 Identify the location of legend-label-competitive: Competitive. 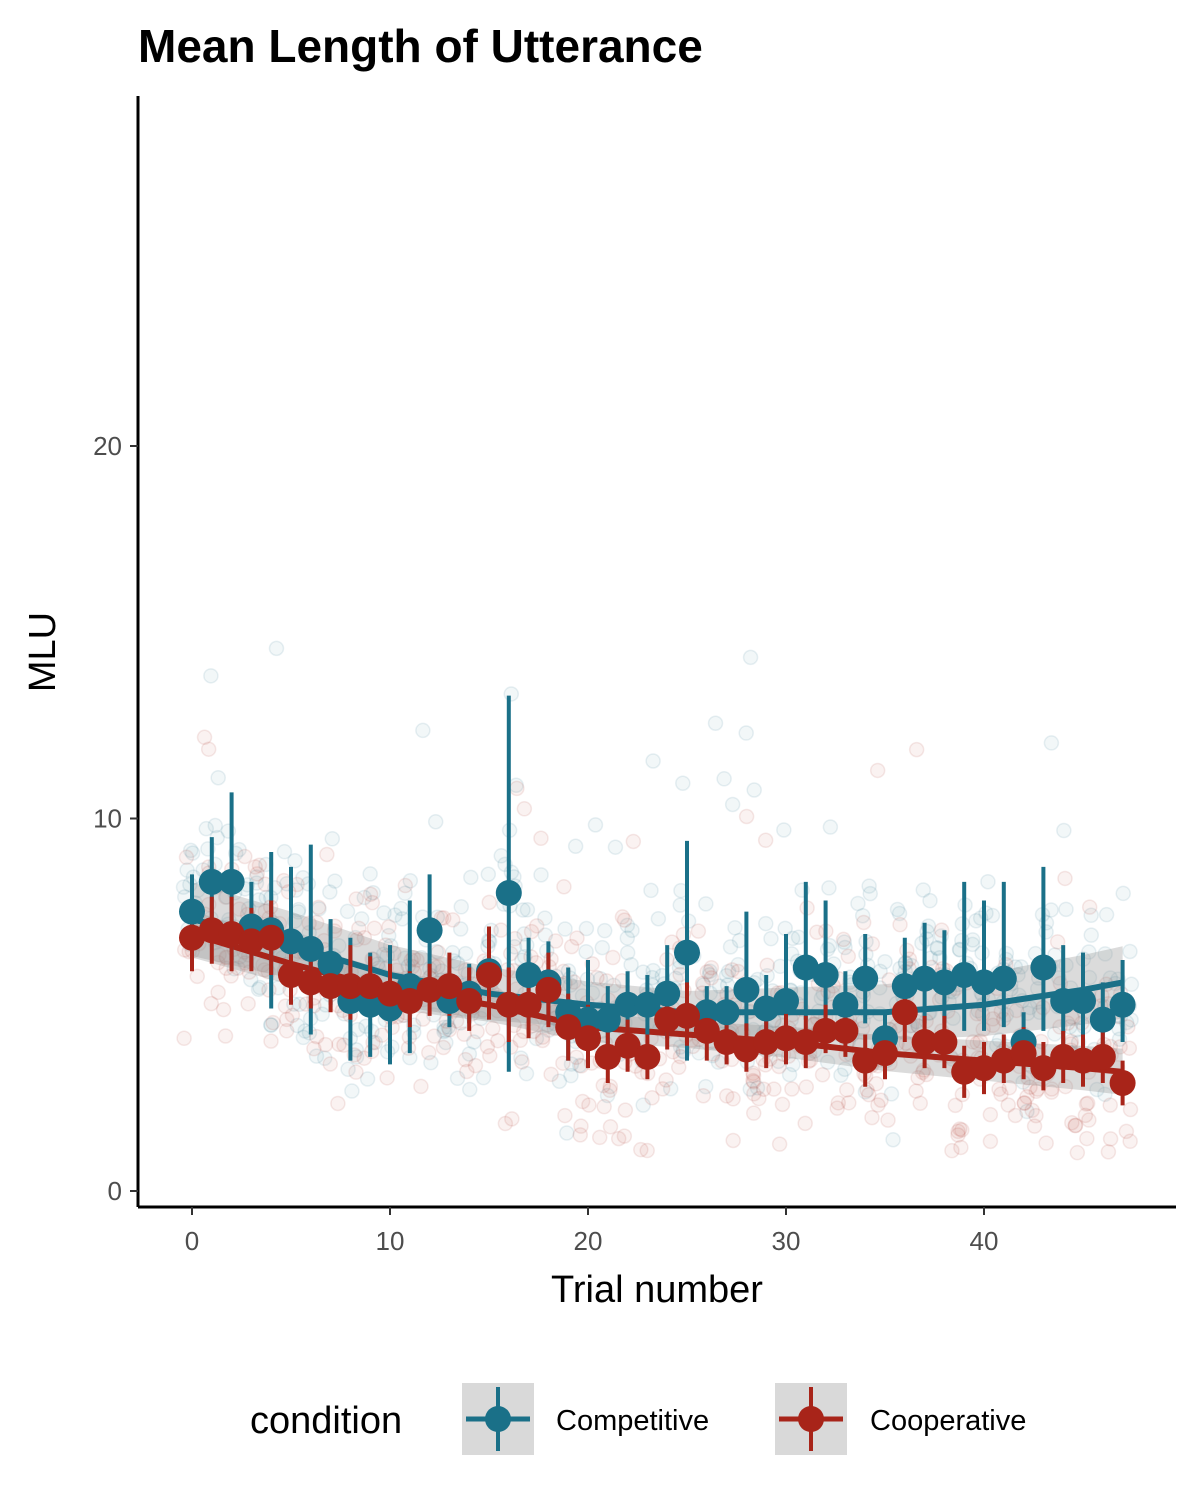
(632, 1421).